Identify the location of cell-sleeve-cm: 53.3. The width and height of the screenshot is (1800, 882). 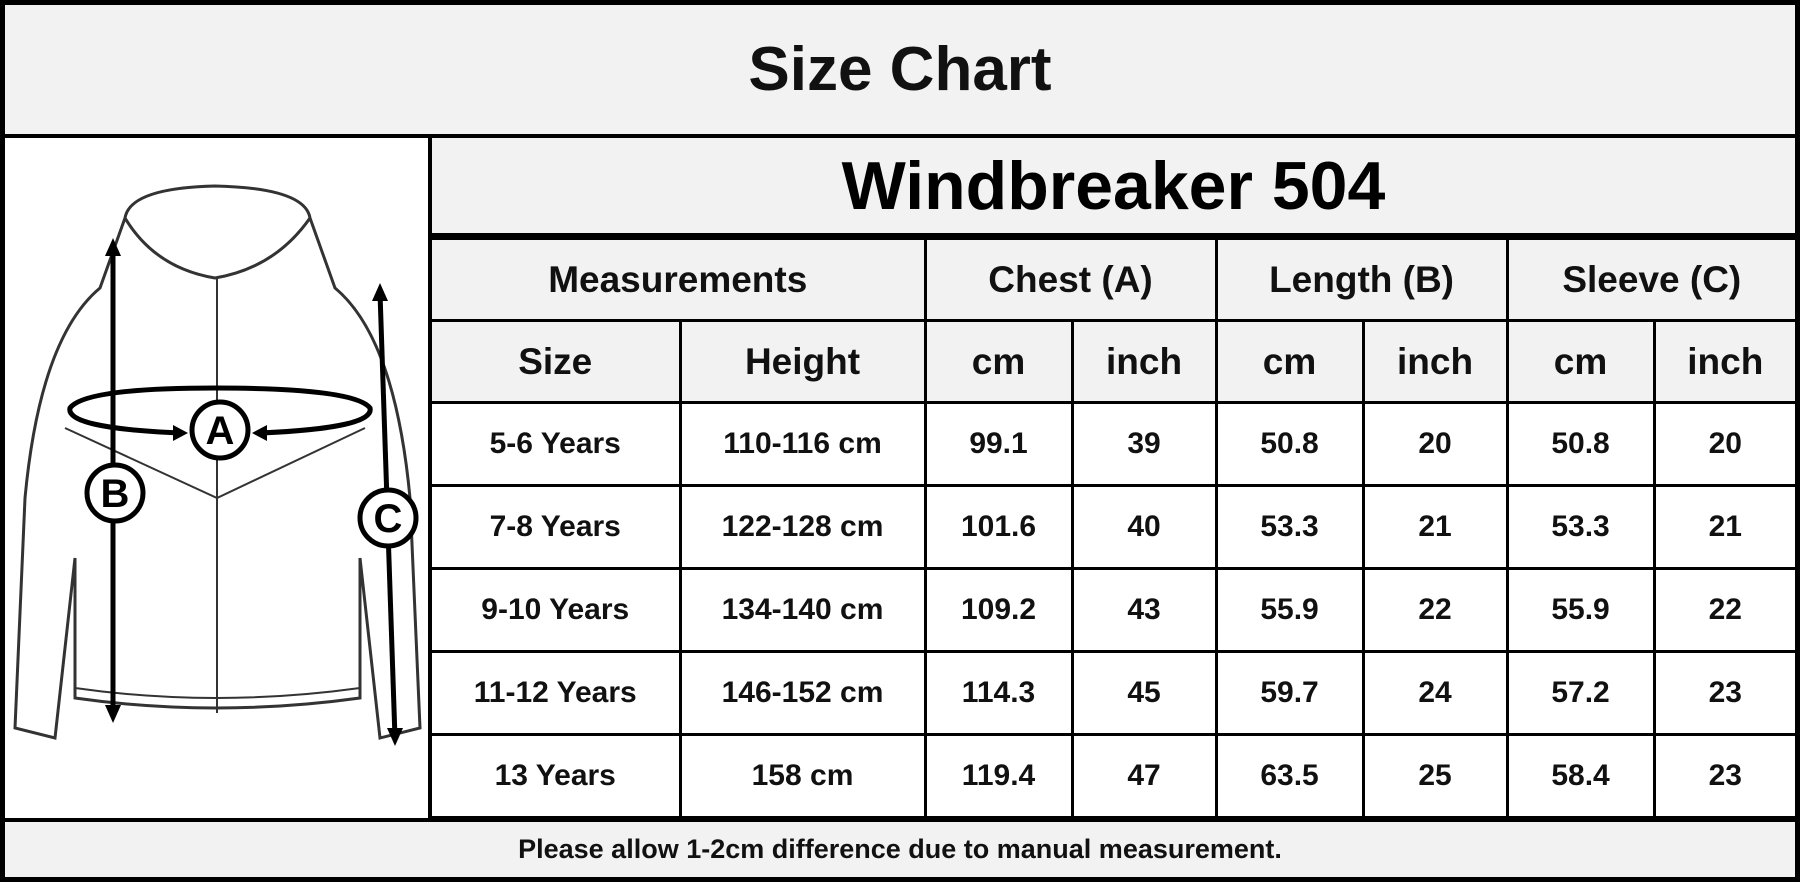
(1580, 527).